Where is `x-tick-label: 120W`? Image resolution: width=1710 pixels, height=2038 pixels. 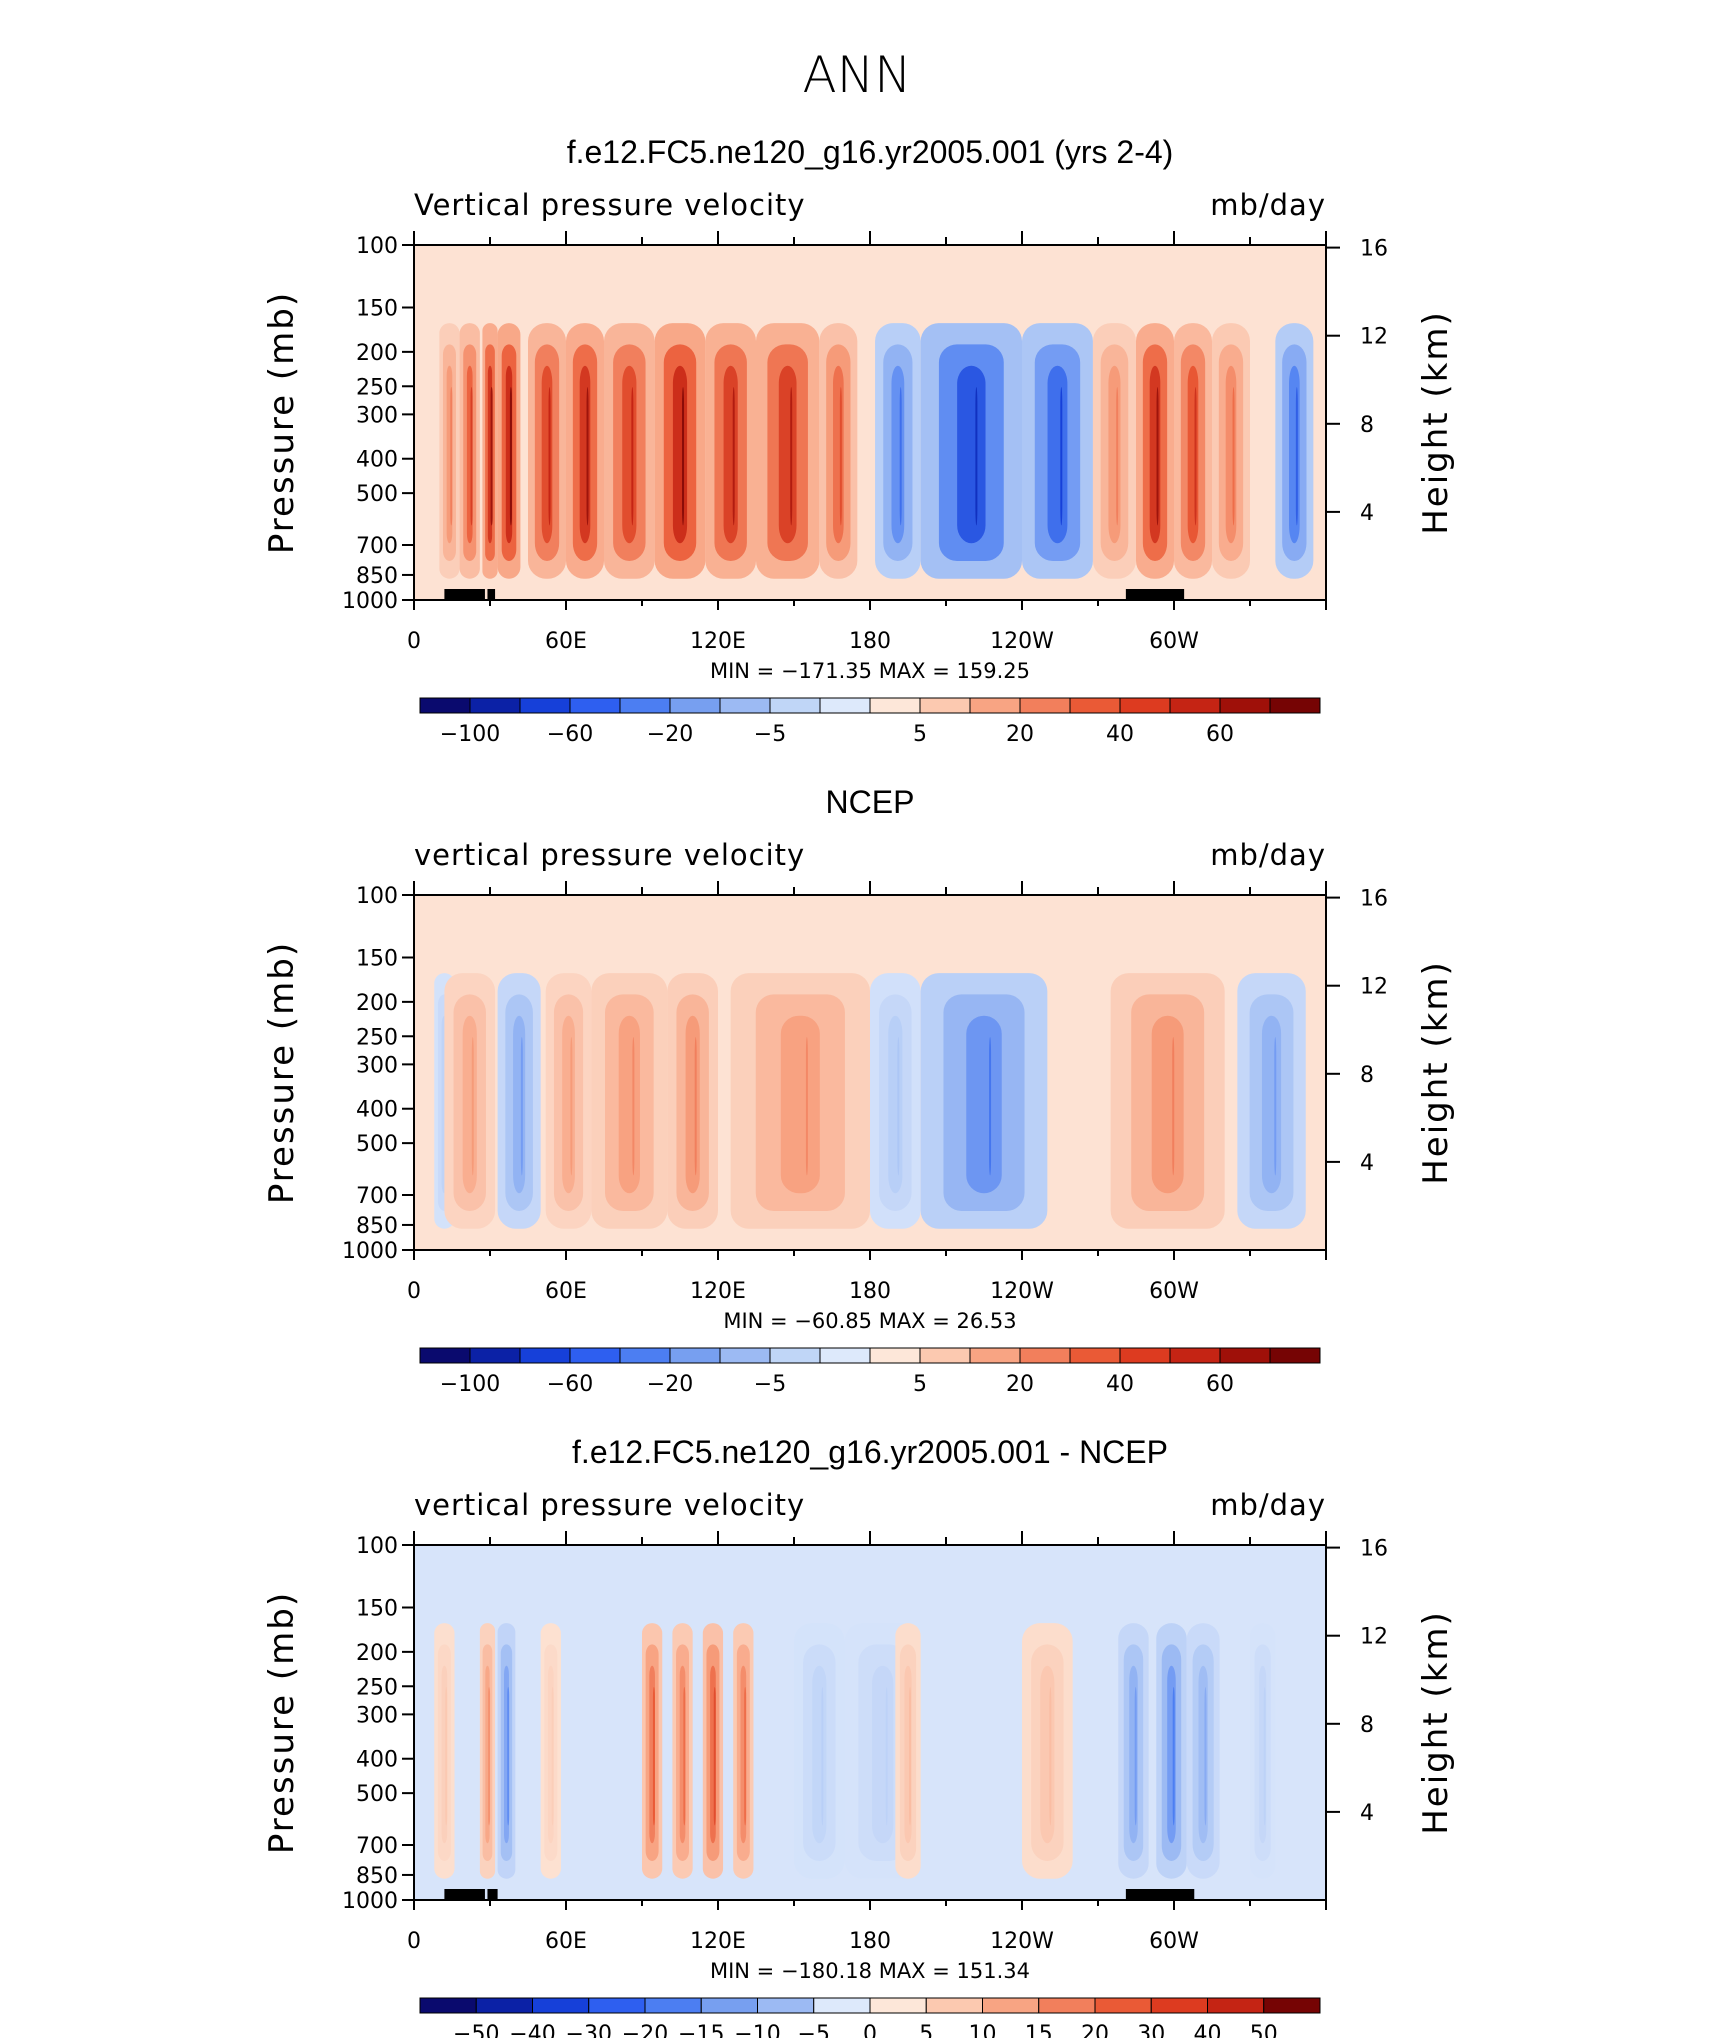
x-tick-label: 120W is located at coordinates (1022, 1291).